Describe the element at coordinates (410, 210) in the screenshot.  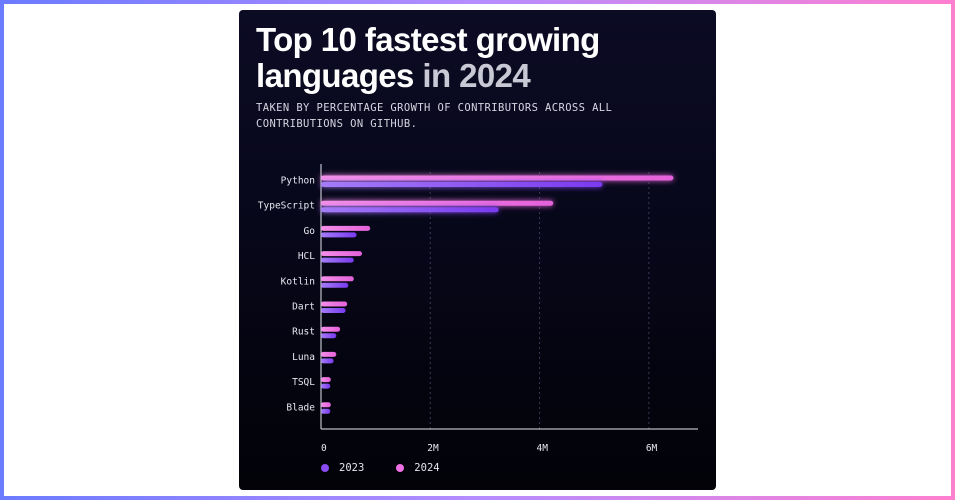
I see `bar-2023-typescript` at that location.